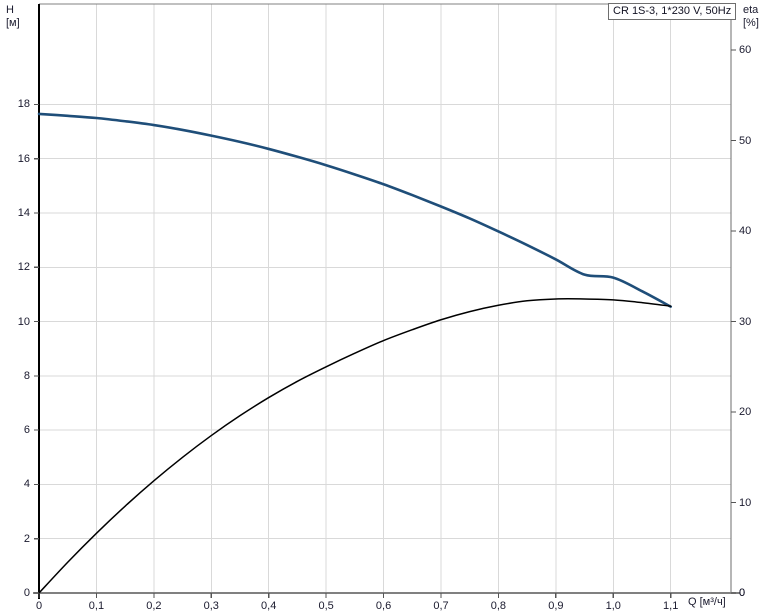  Describe the element at coordinates (269, 606) in the screenshot. I see `x-axis-tick-label: 0,4` at that location.